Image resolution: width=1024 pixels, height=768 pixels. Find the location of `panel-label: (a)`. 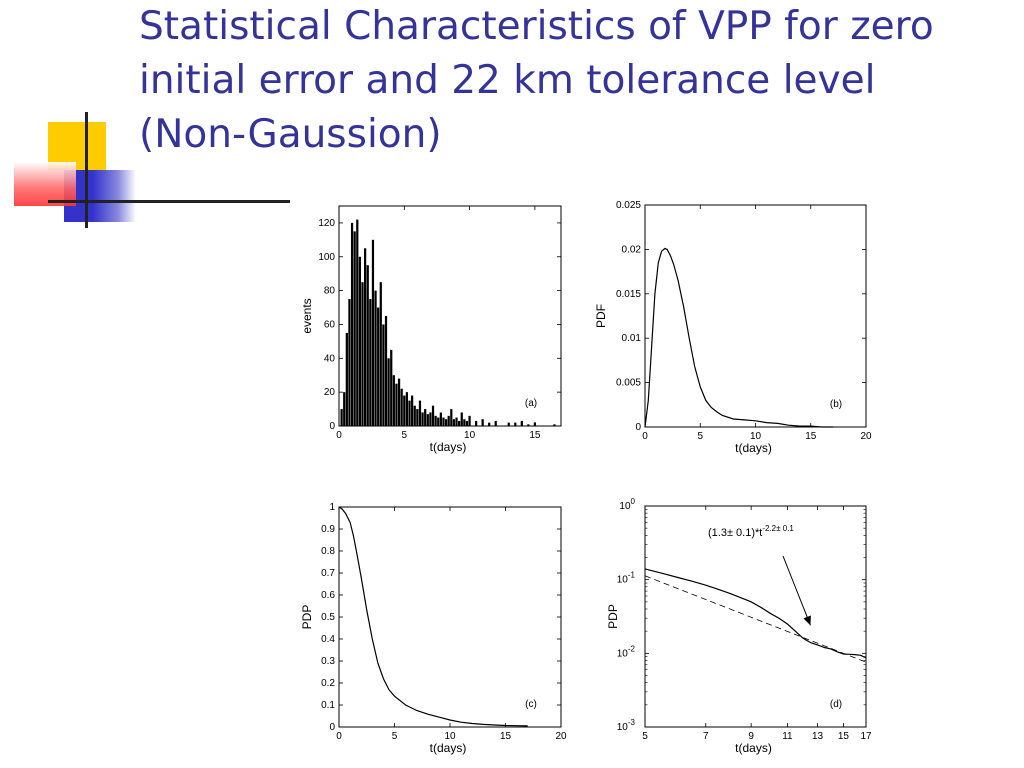

panel-label: (a) is located at coordinates (531, 403).